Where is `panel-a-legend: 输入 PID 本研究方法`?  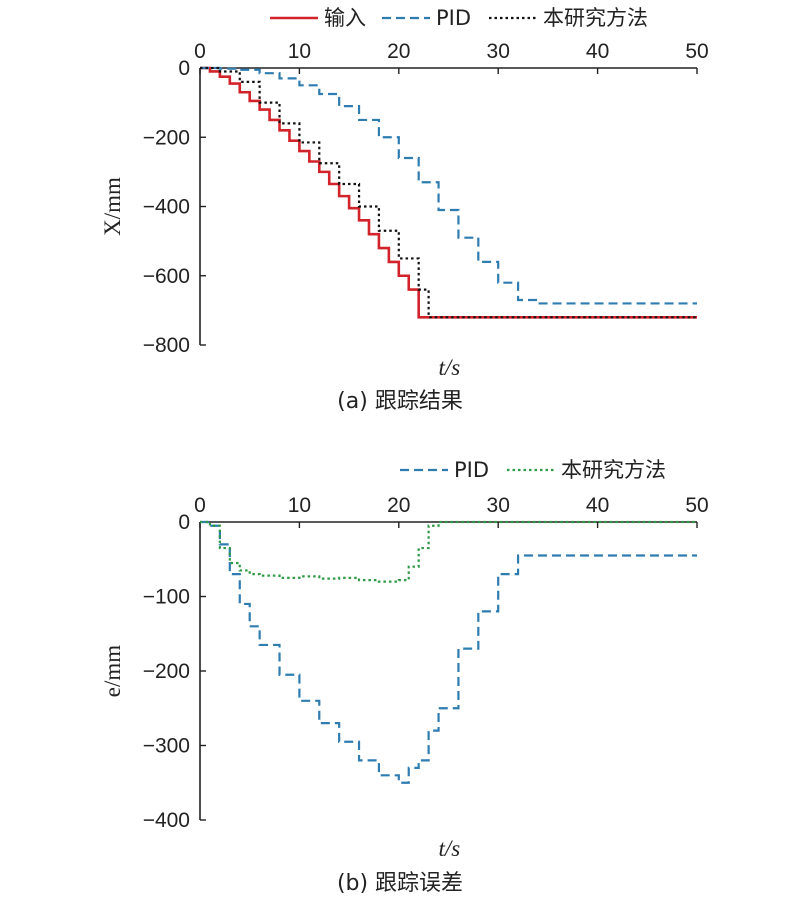
panel-a-legend: 输入 PID 本研究方法 is located at coordinates (459, 18).